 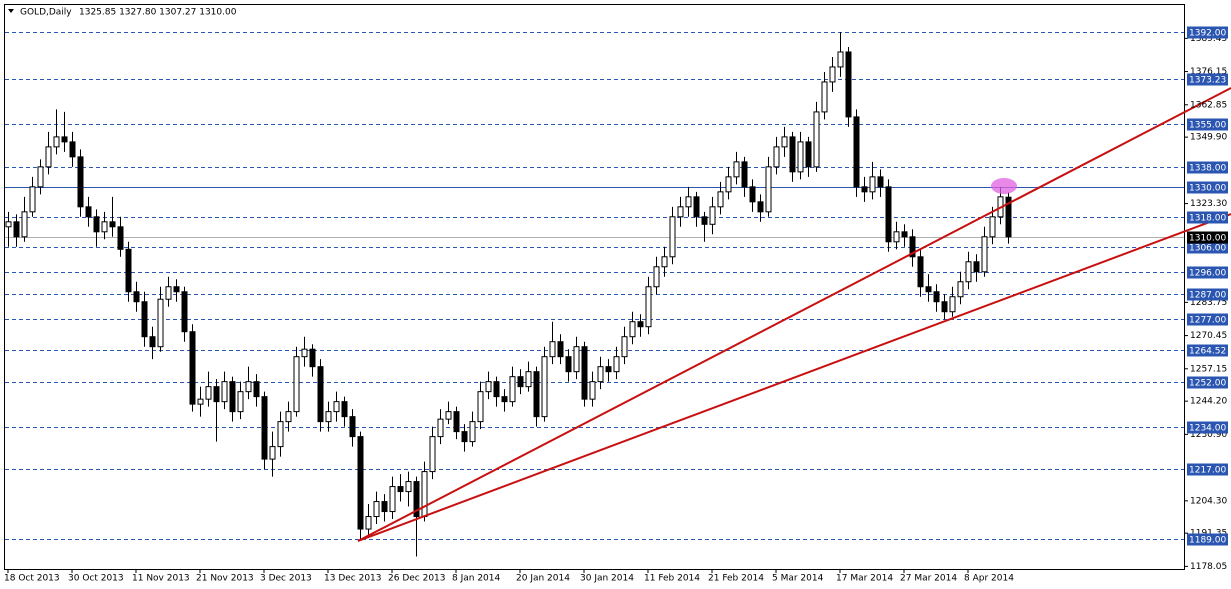 I want to click on level-label: 1318.00, so click(x=1207, y=219).